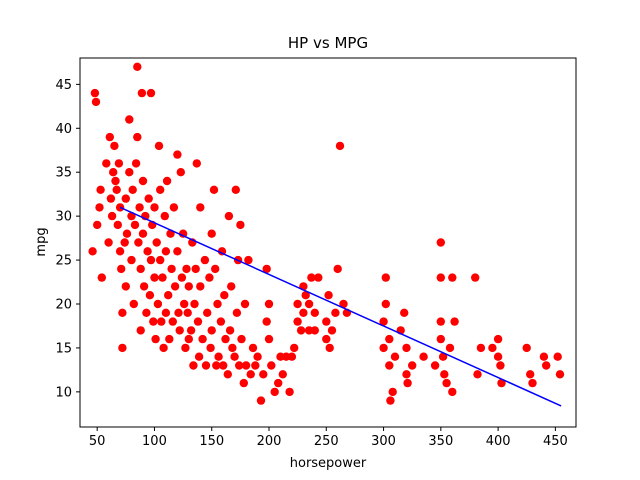  Describe the element at coordinates (63, 173) in the screenshot. I see `y-tick-label: 35` at that location.